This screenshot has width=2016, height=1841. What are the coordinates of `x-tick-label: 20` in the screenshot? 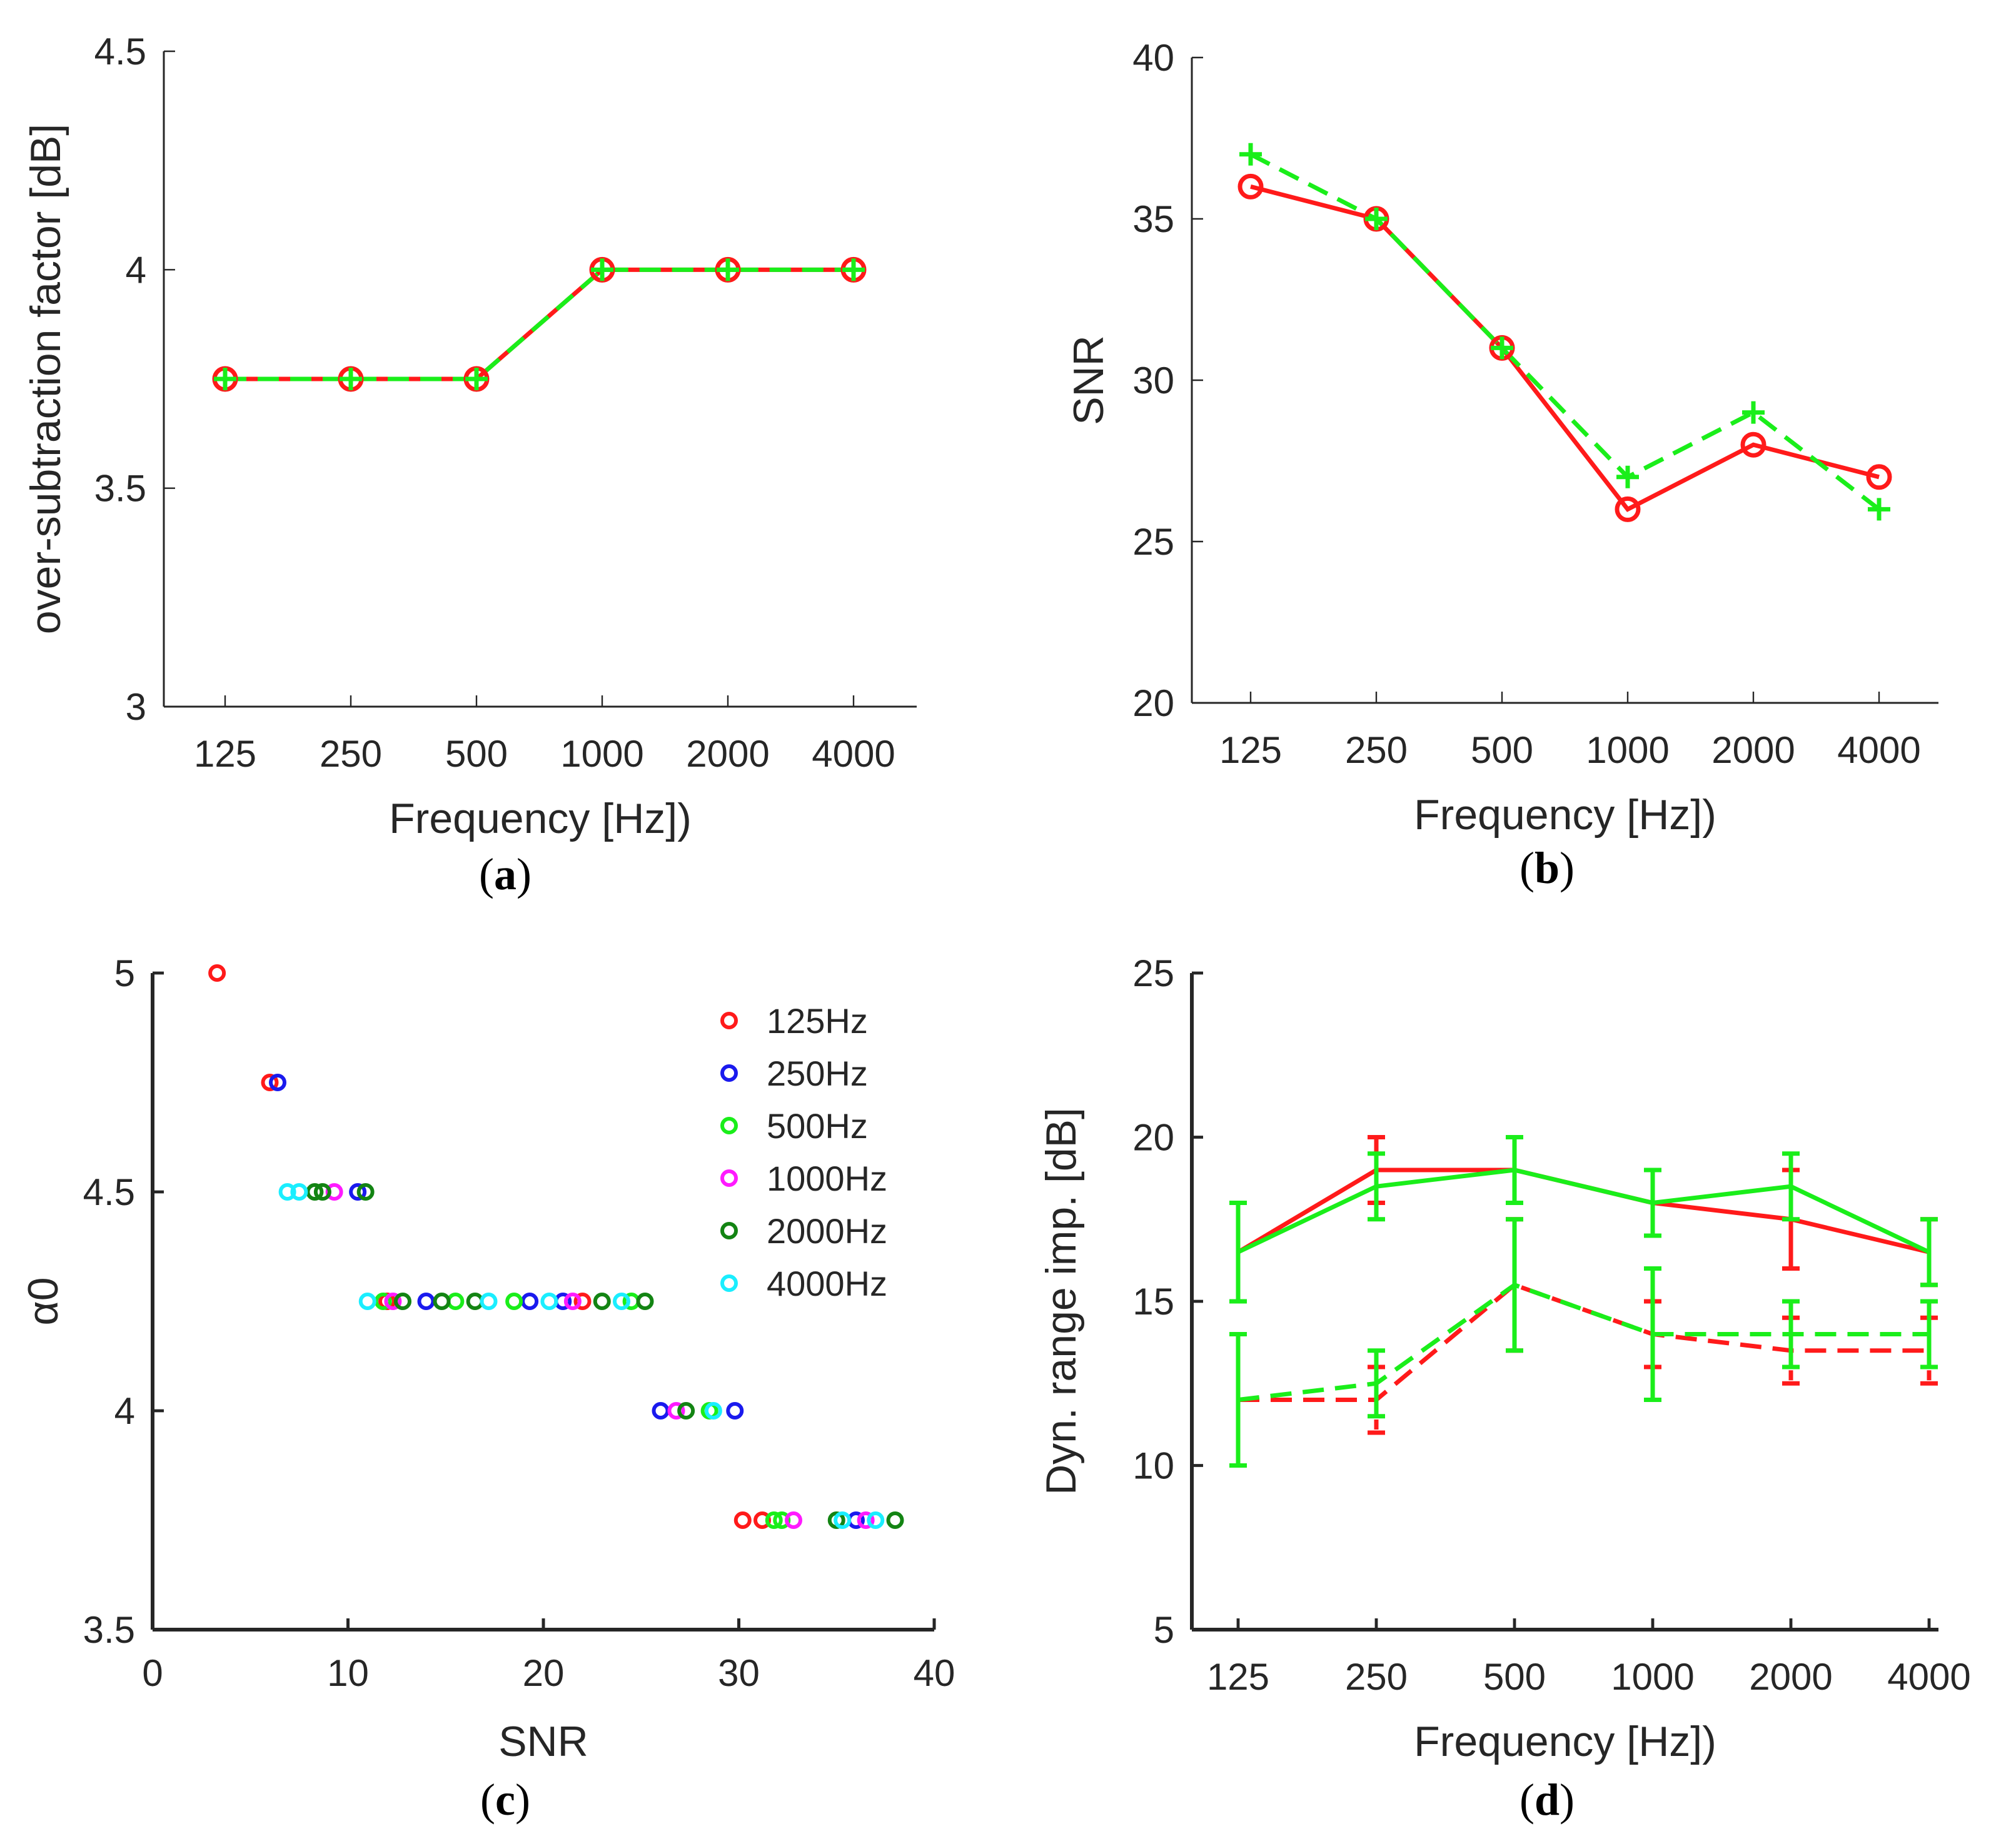 It's located at (544, 1673).